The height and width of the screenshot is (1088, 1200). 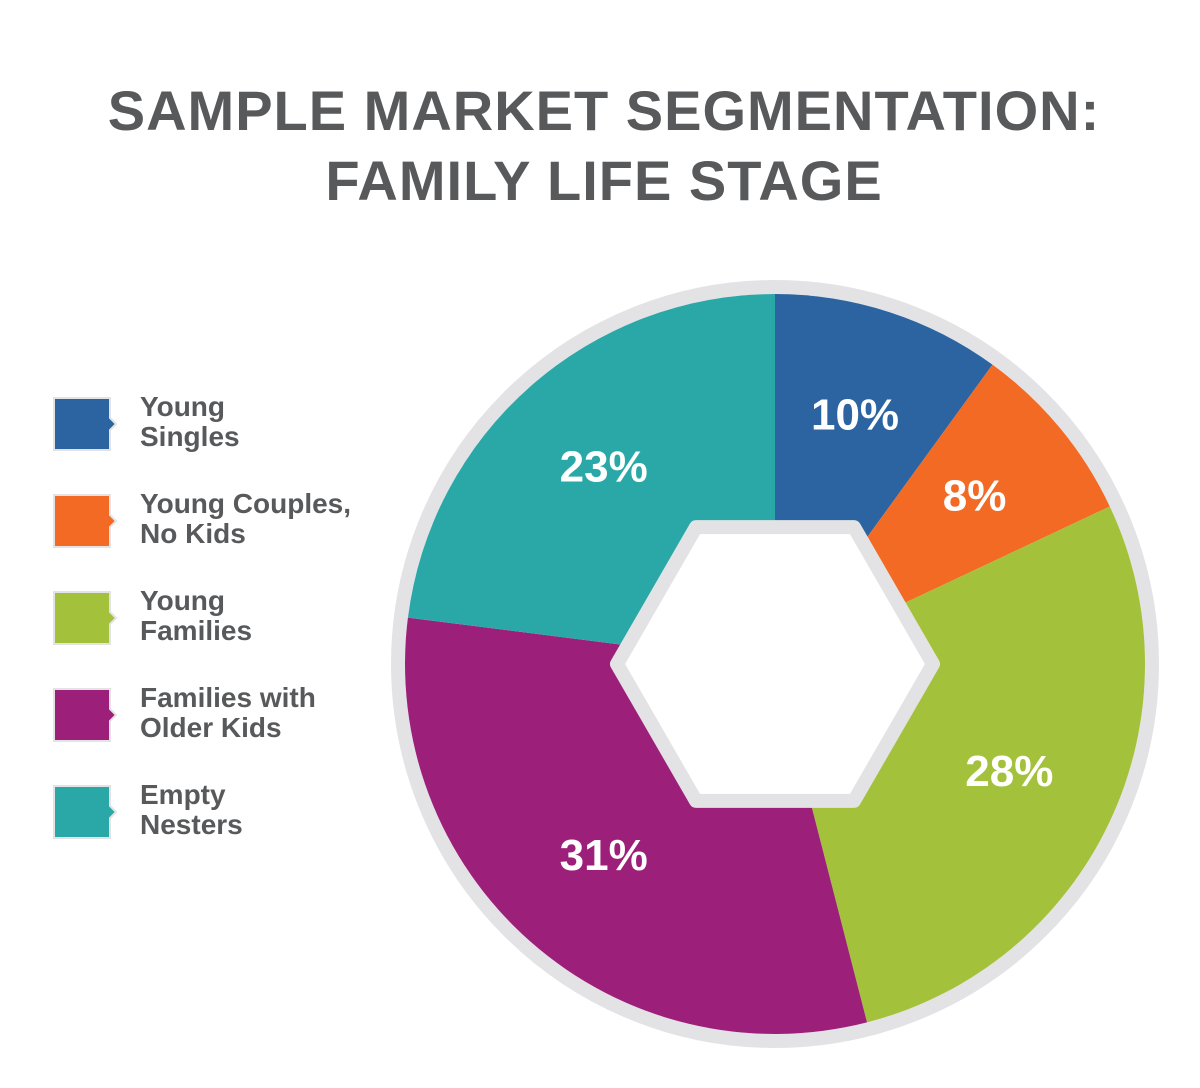 What do you see at coordinates (603, 180) in the screenshot?
I see `chart-title: FAMILY LIFE STAGE` at bounding box center [603, 180].